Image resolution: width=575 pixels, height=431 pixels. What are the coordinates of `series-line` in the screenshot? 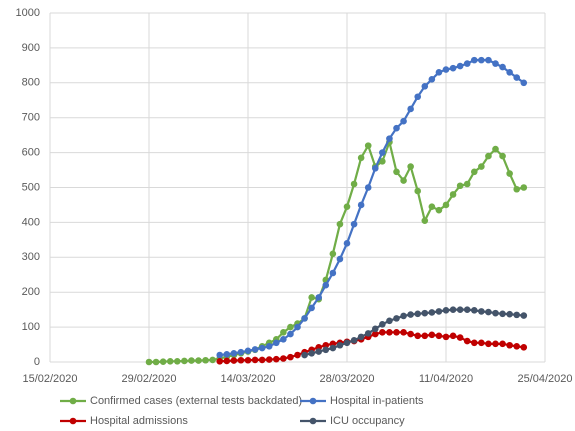 It's located at (414, 332).